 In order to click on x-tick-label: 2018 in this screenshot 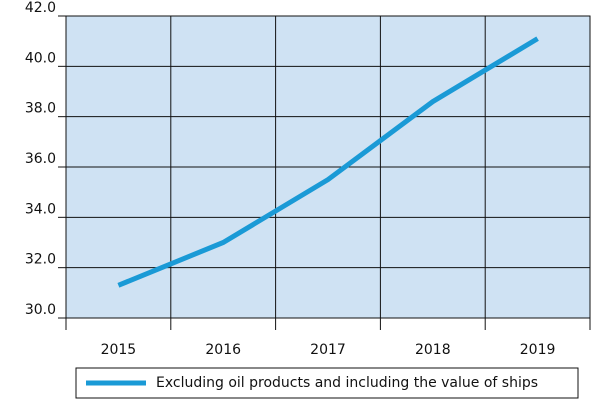, I will do `click(433, 350)`.